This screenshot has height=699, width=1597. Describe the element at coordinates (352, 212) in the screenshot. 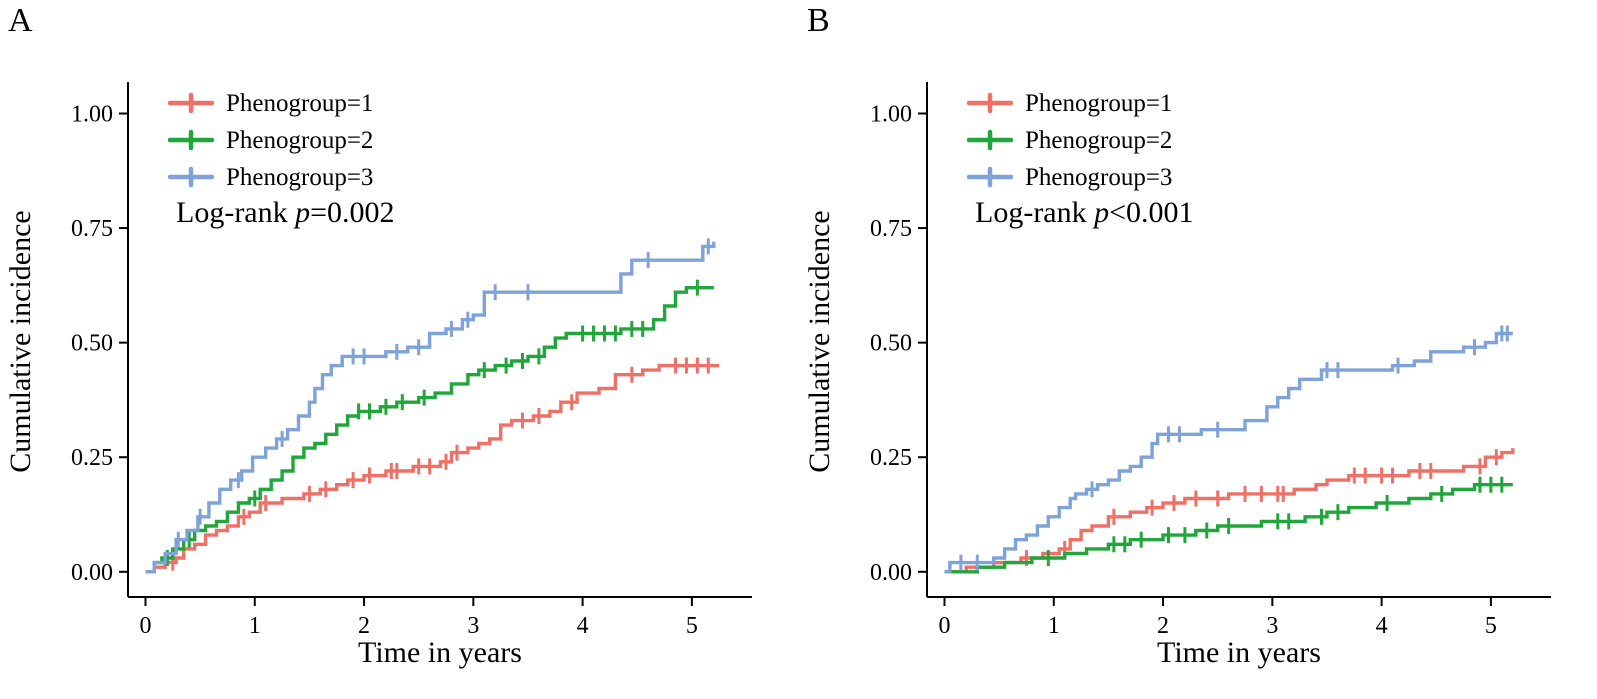

I see `p-value: =0.002` at that location.